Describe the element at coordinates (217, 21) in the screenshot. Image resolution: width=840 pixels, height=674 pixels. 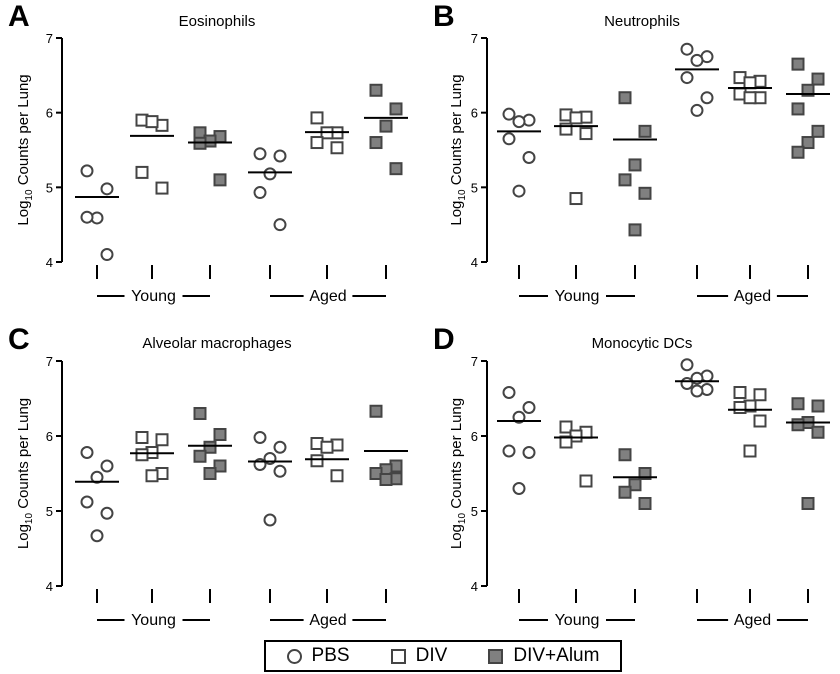
I see `chart-title-a: Eosinophils` at that location.